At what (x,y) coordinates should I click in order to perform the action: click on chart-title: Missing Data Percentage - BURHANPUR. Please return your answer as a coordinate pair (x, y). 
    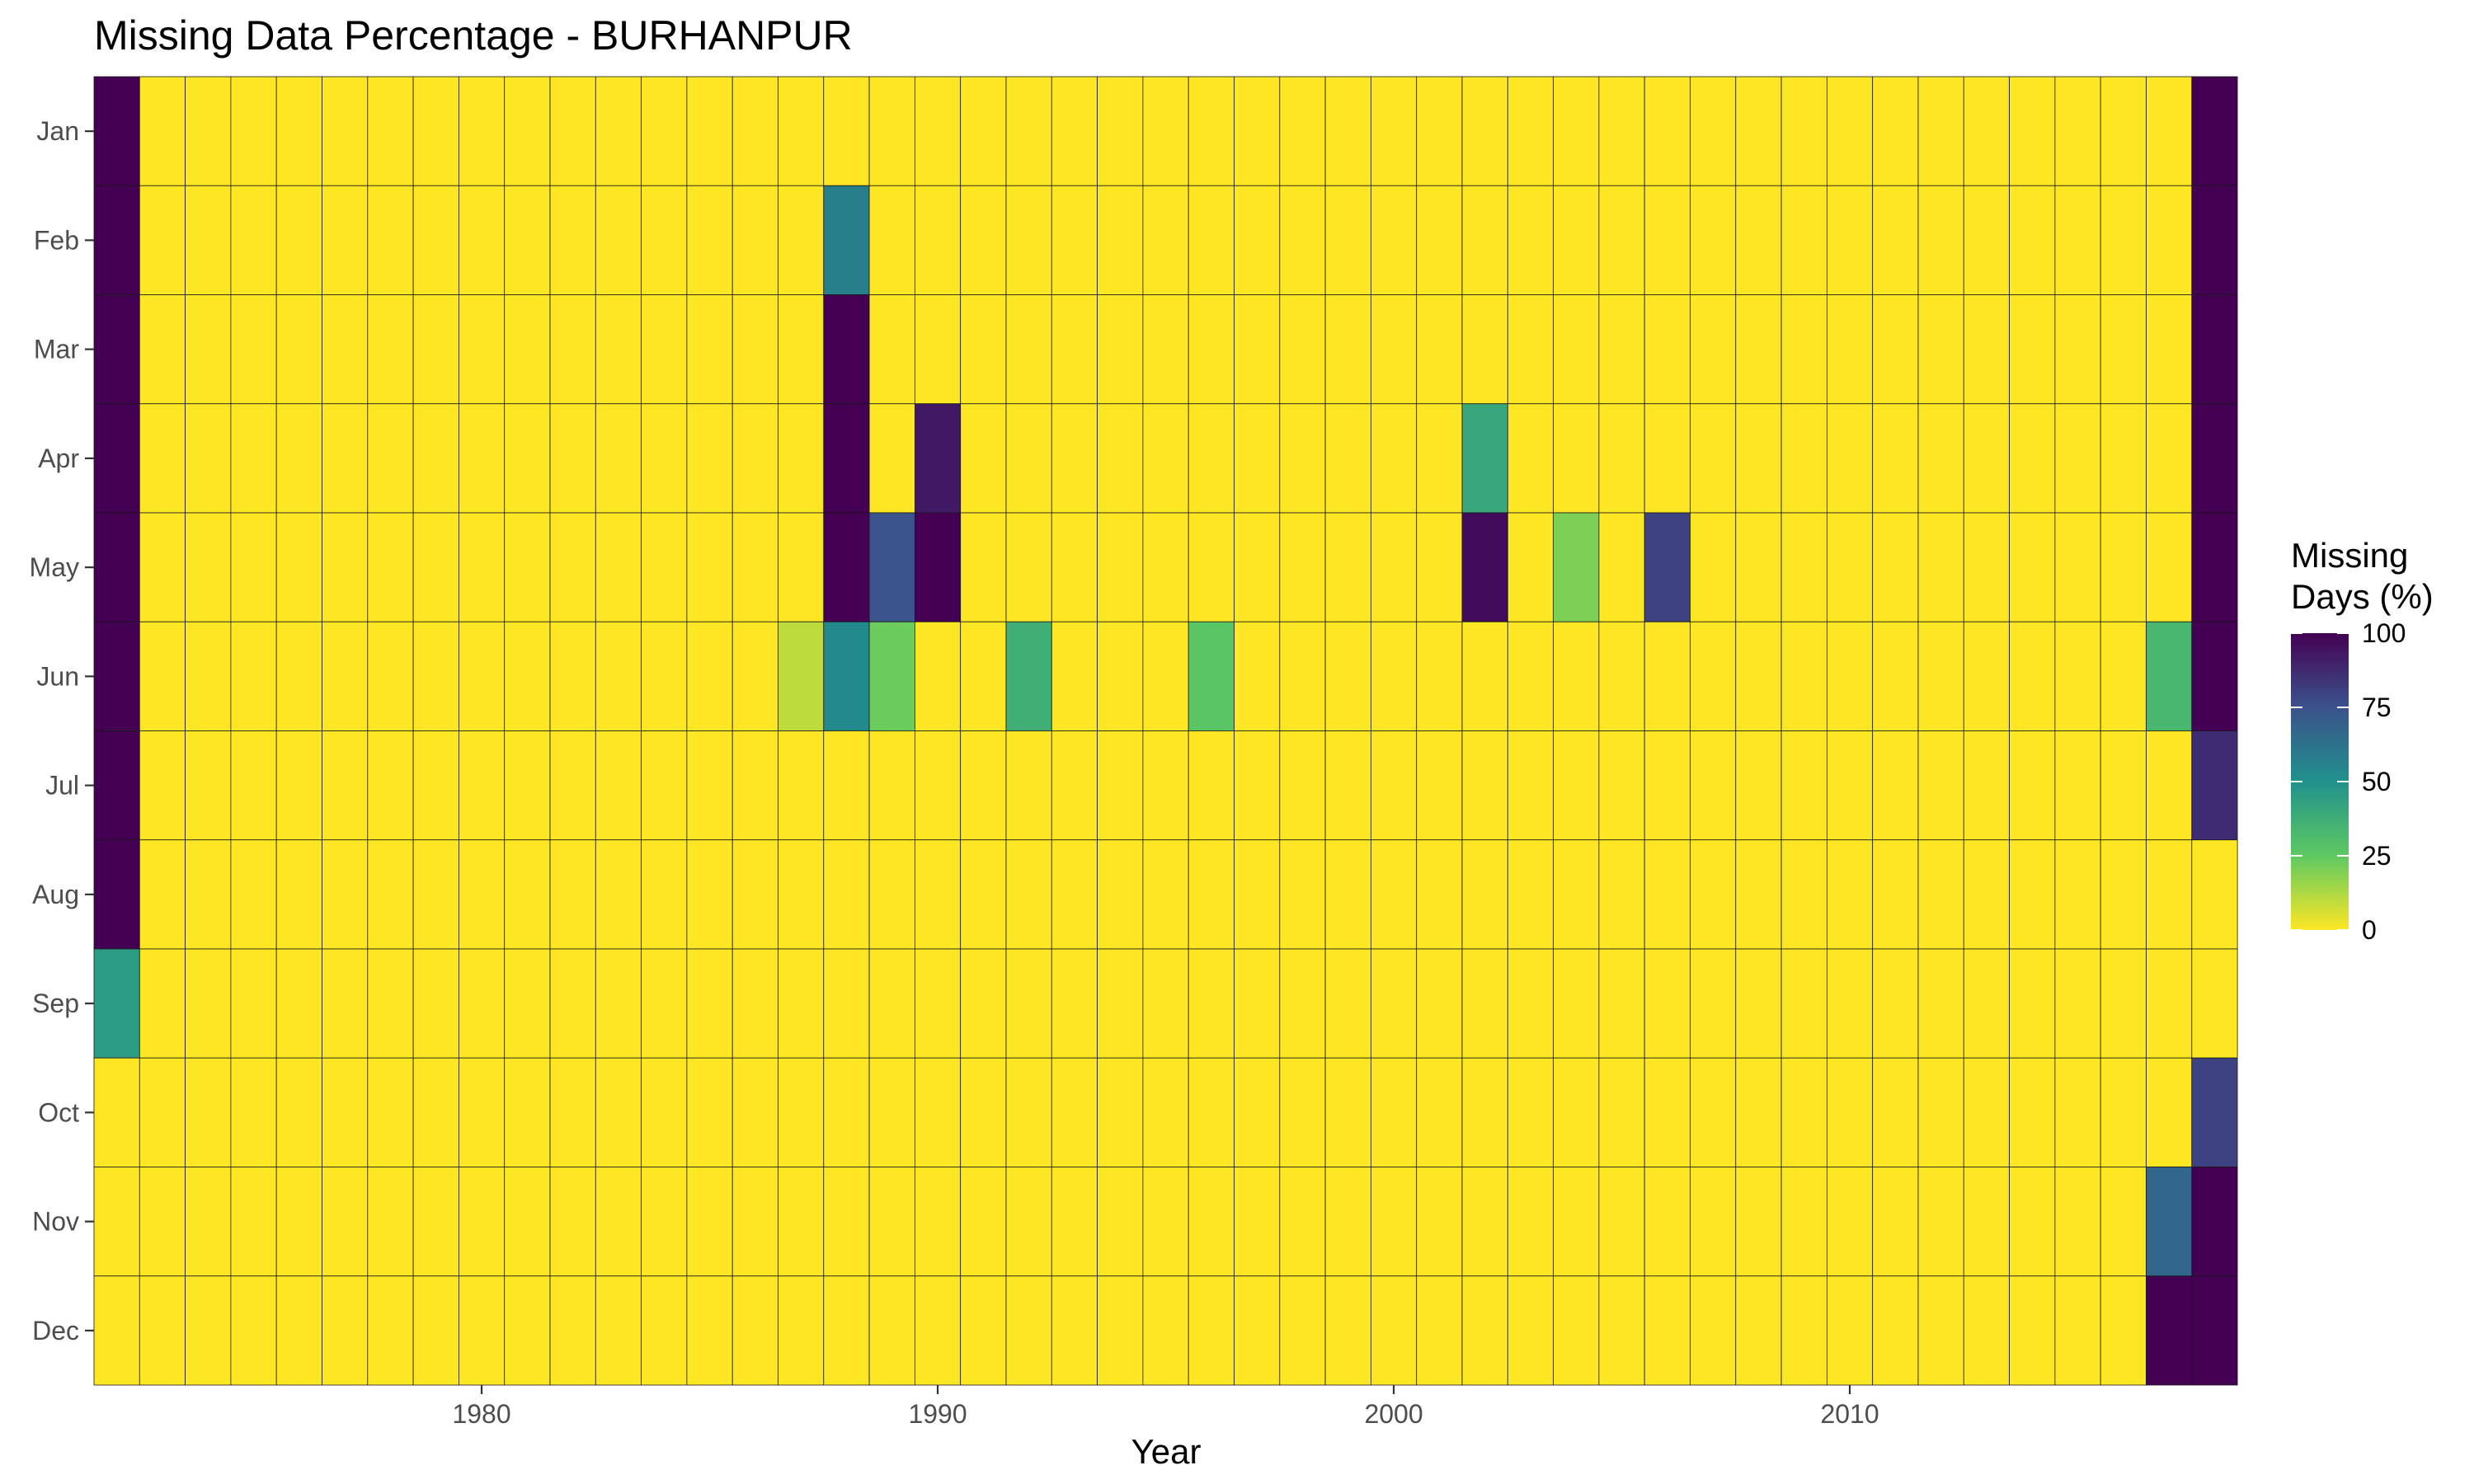
    Looking at the image, I should click on (473, 35).